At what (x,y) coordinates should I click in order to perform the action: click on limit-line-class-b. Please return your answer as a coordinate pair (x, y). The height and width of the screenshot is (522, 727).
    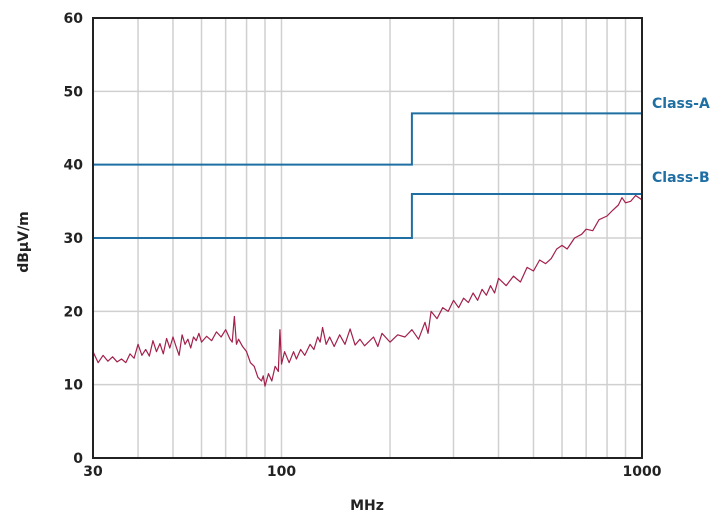
    Looking at the image, I should click on (367, 216).